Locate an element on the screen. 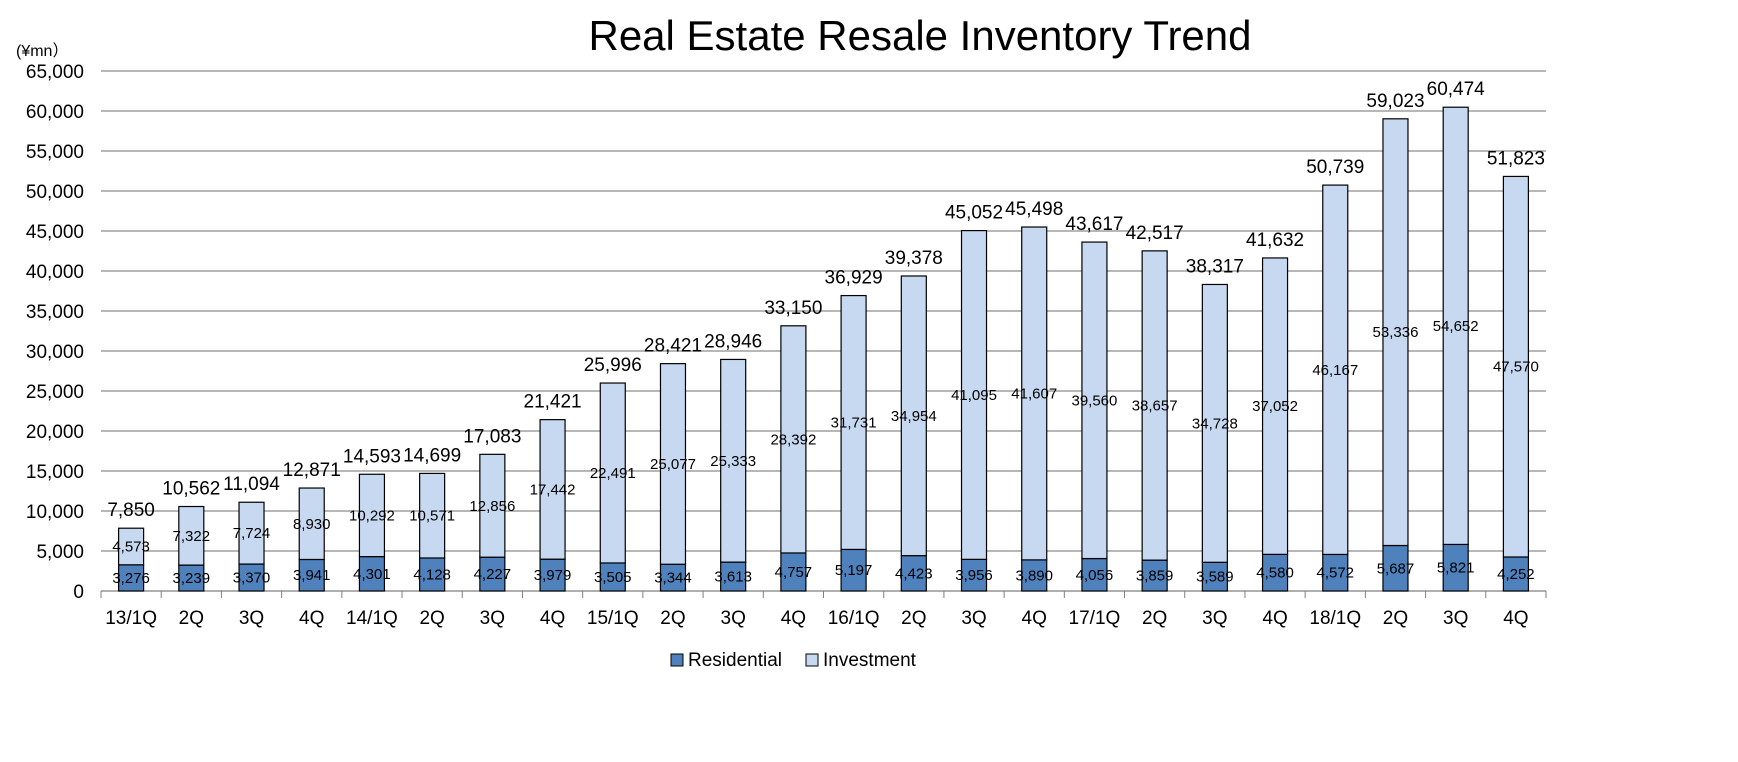 The height and width of the screenshot is (762, 1738). data-label-total: 38,317 is located at coordinates (1215, 266).